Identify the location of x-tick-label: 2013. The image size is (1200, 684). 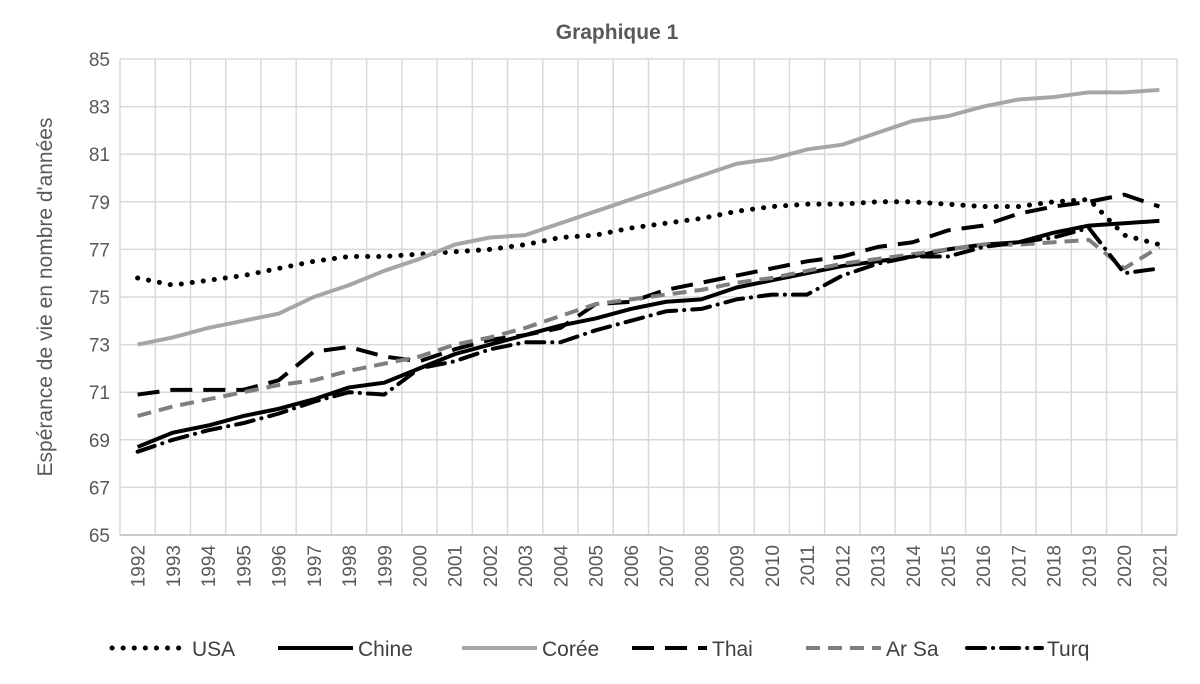
(879, 566).